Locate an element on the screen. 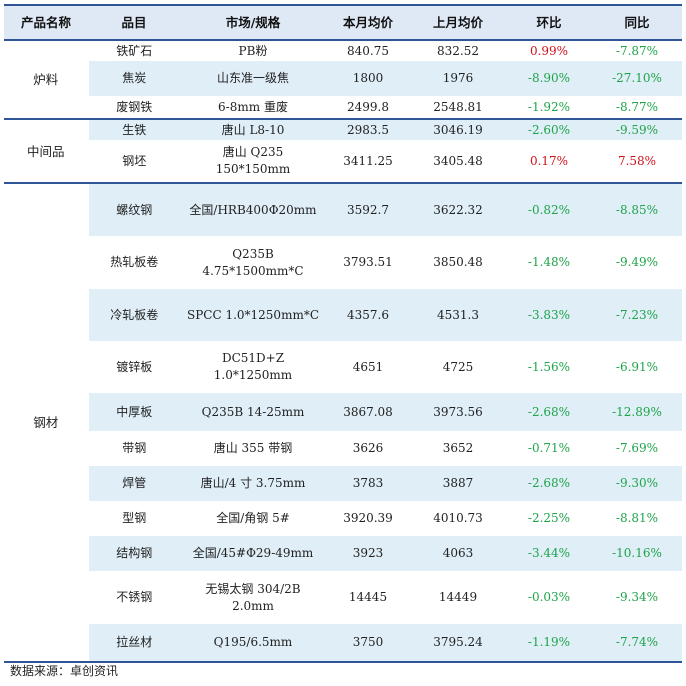 The width and height of the screenshot is (686, 686). table-row: 中间品 生铁 唐山 L8-10 2983.5 3046.19 -2.60% -9.59% is located at coordinates (343, 151).